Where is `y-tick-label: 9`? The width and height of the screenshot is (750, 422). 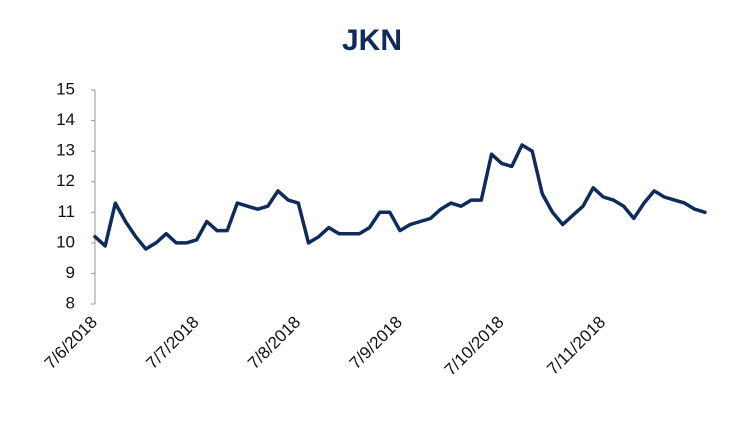
y-tick-label: 9 is located at coordinates (70, 272).